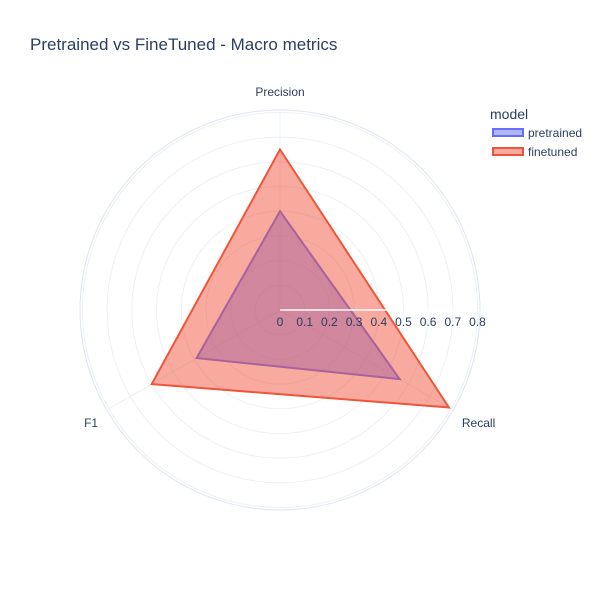  I want to click on legend-item-finetuned: finetuned, so click(534, 152).